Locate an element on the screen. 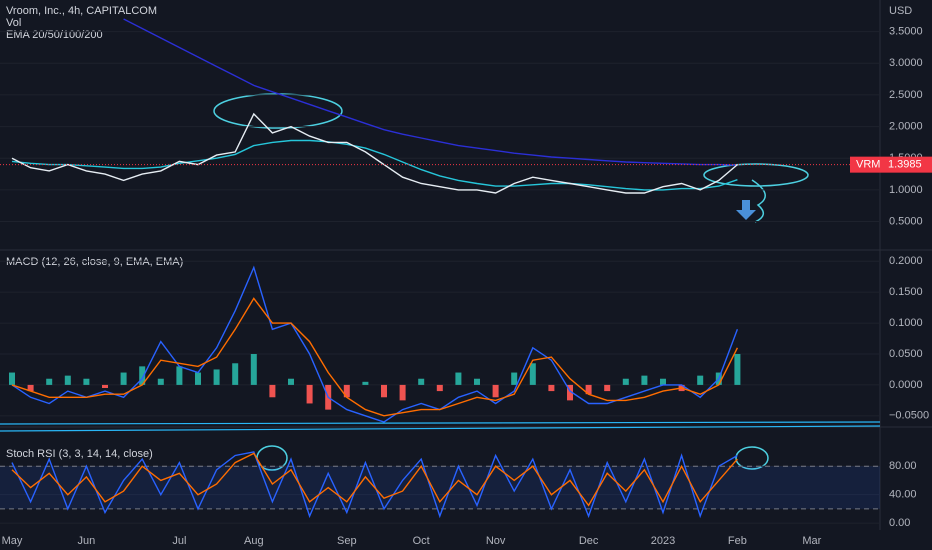 The height and width of the screenshot is (550, 932). x-tick-label: Dec is located at coordinates (589, 541).